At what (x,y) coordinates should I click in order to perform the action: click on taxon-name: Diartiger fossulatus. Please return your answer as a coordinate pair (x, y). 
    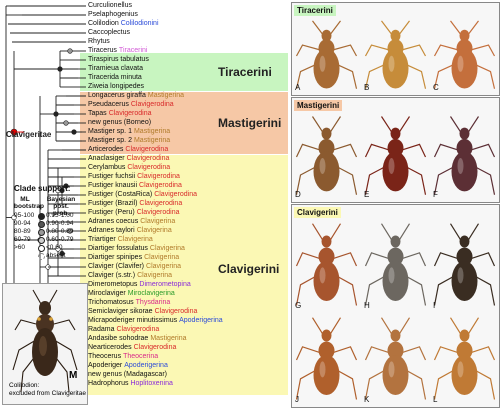
    Looking at the image, I should click on (118, 248).